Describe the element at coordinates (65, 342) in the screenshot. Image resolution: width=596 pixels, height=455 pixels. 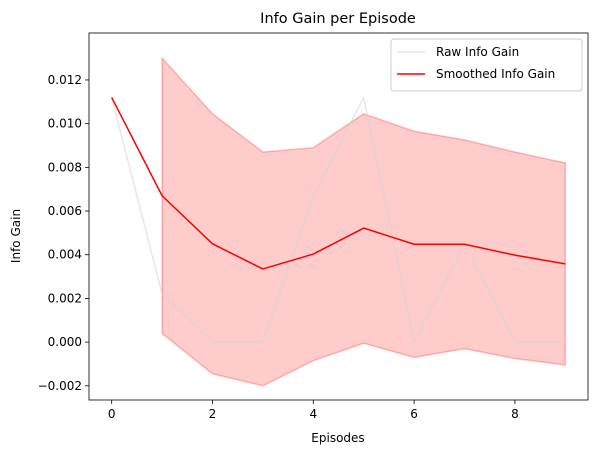
I see `y-tick-label: 0.000` at that location.